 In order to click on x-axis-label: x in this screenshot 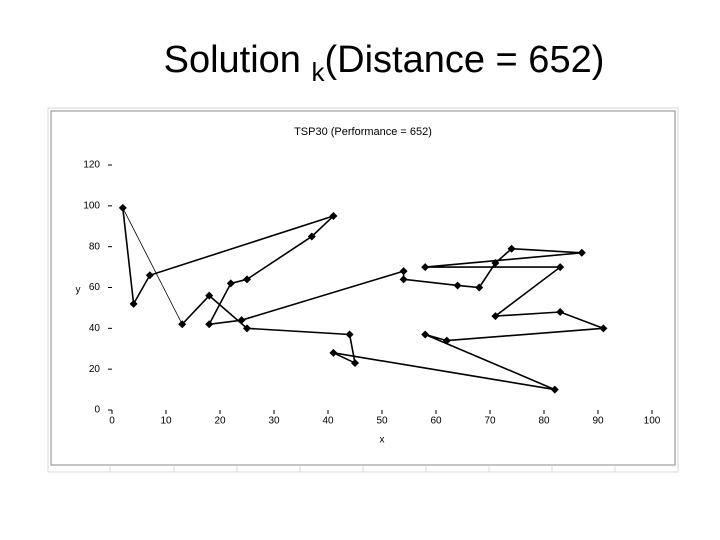, I will do `click(382, 440)`.